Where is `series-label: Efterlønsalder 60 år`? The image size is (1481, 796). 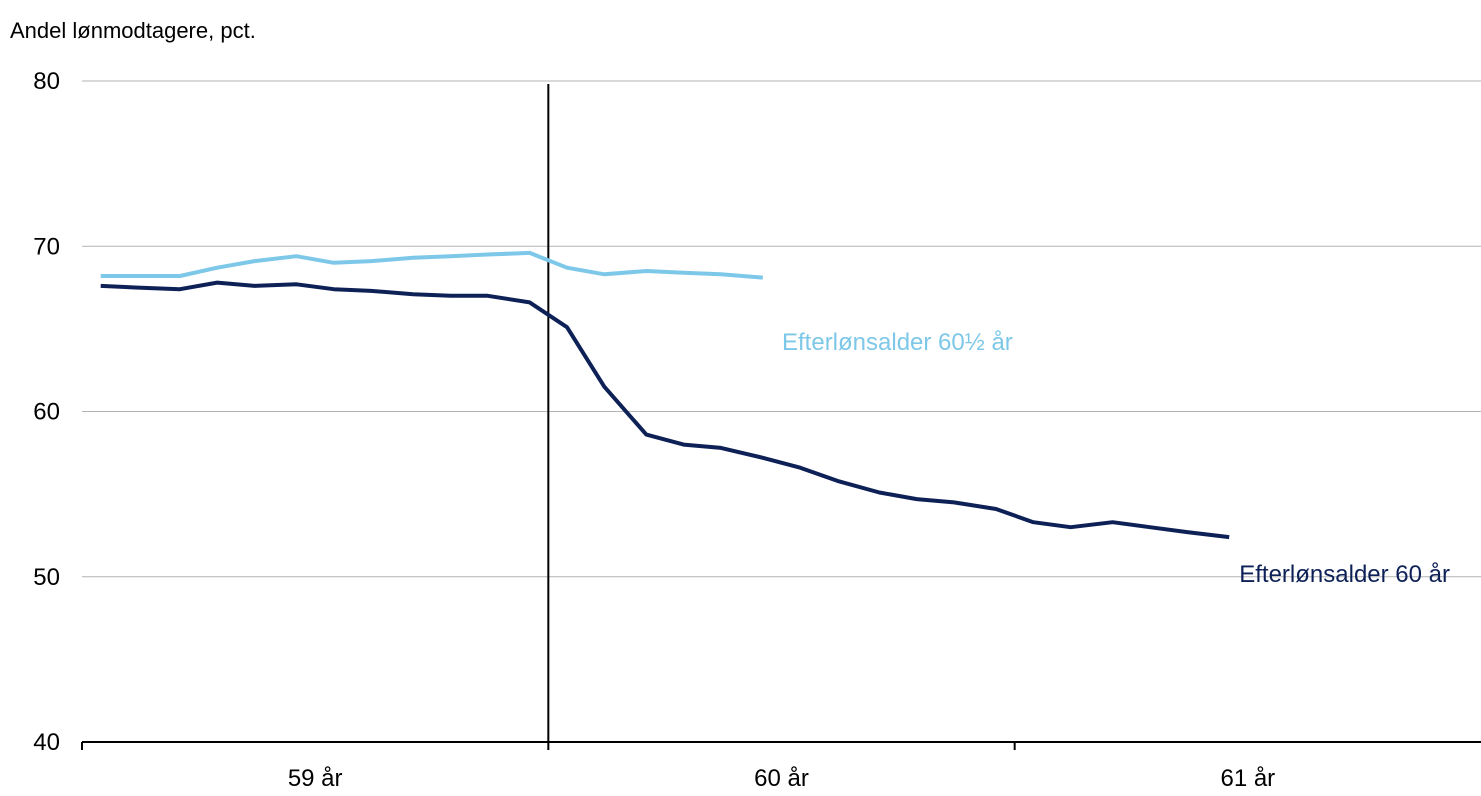 series-label: Efterlønsalder 60 år is located at coordinates (1344, 574).